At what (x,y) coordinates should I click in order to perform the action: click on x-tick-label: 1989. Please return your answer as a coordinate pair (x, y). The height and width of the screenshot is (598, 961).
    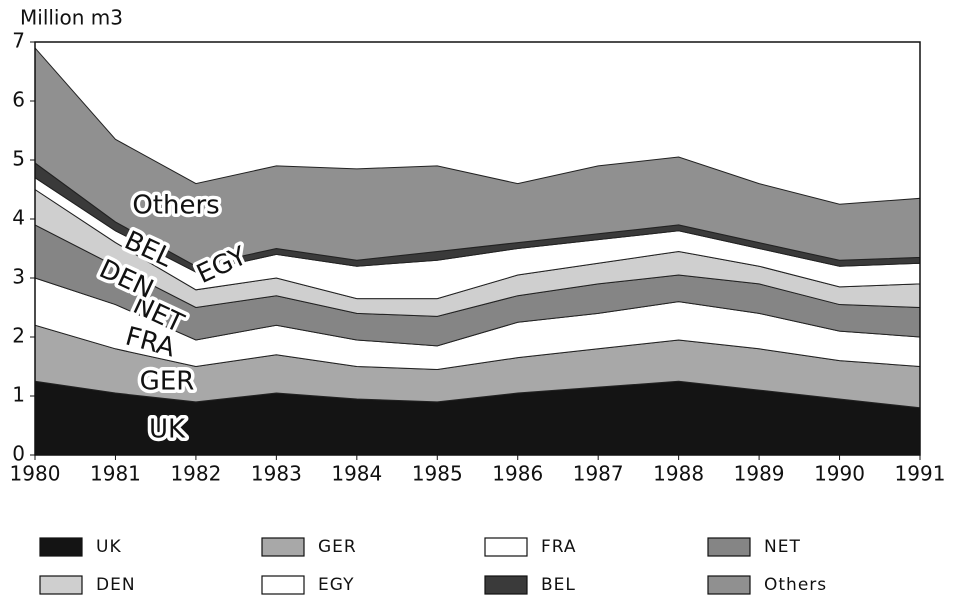
    Looking at the image, I should click on (759, 474).